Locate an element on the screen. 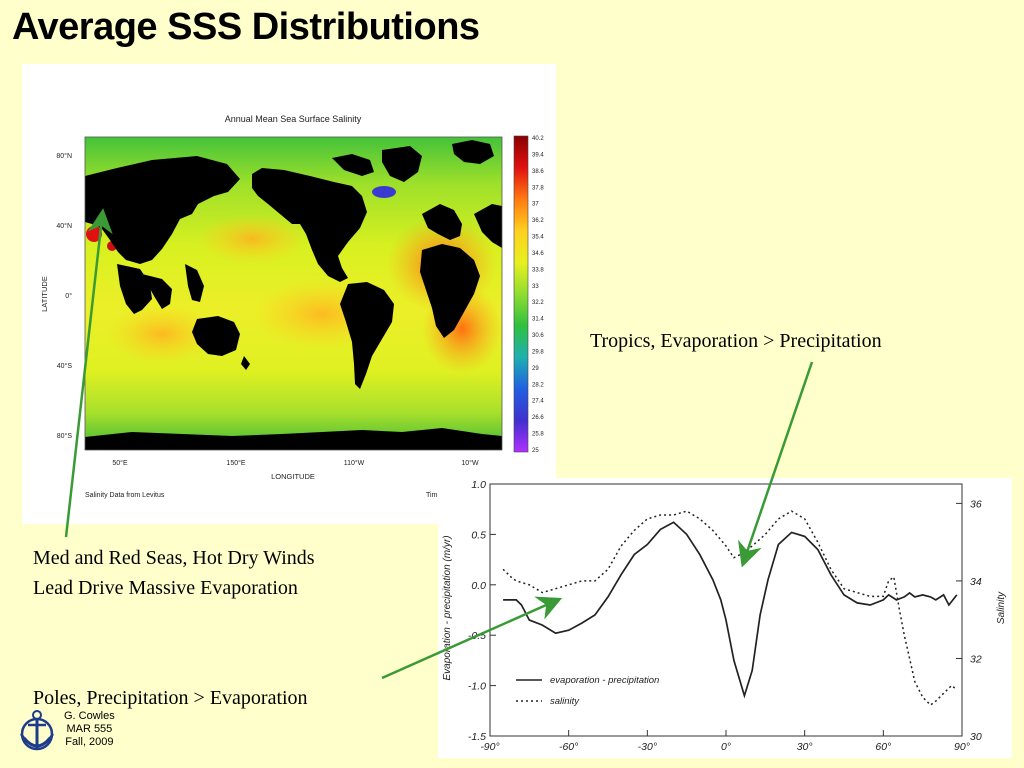 The width and height of the screenshot is (1024, 768). x-tick-label: -30° is located at coordinates (647, 747).